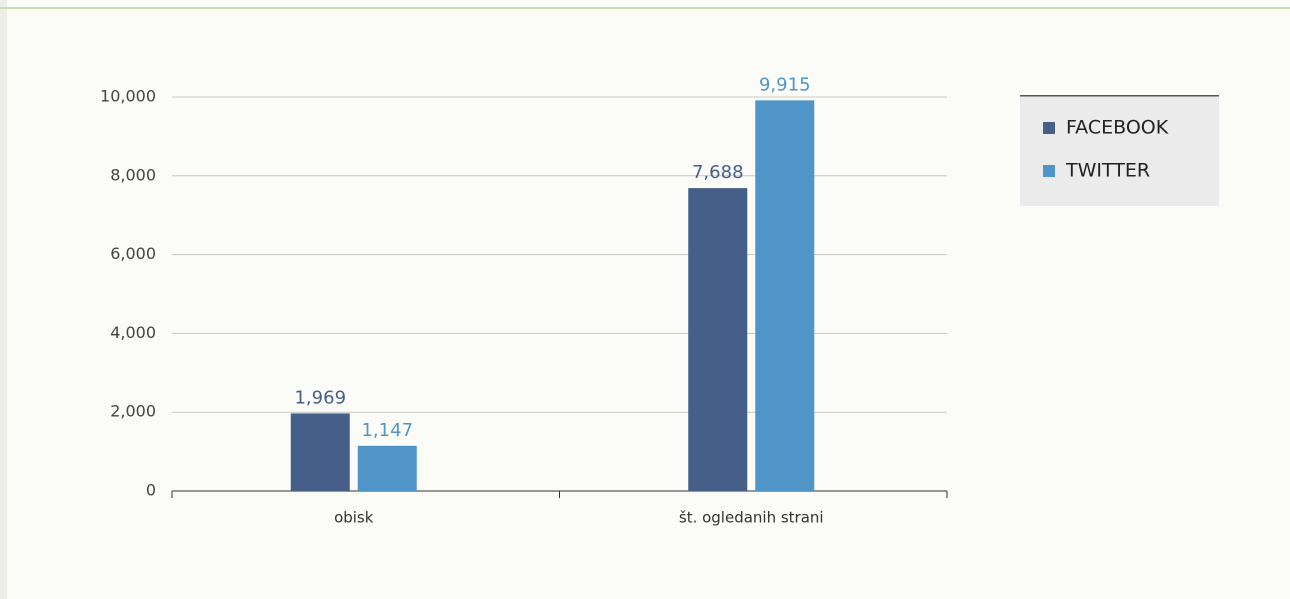 This screenshot has height=599, width=1290. Describe the element at coordinates (718, 172) in the screenshot. I see `value-label: 7,688` at that location.